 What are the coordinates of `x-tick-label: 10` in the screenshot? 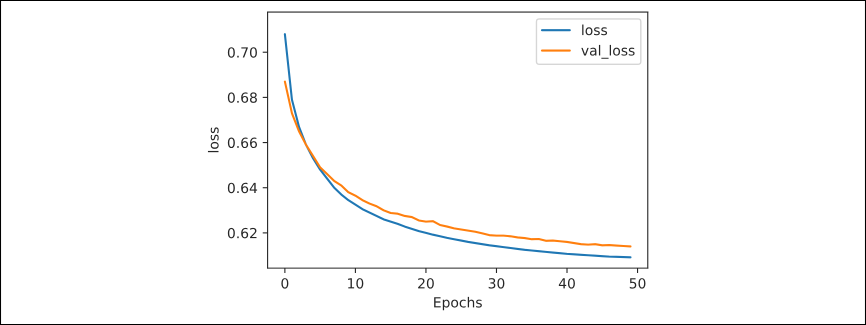 It's located at (356, 283).